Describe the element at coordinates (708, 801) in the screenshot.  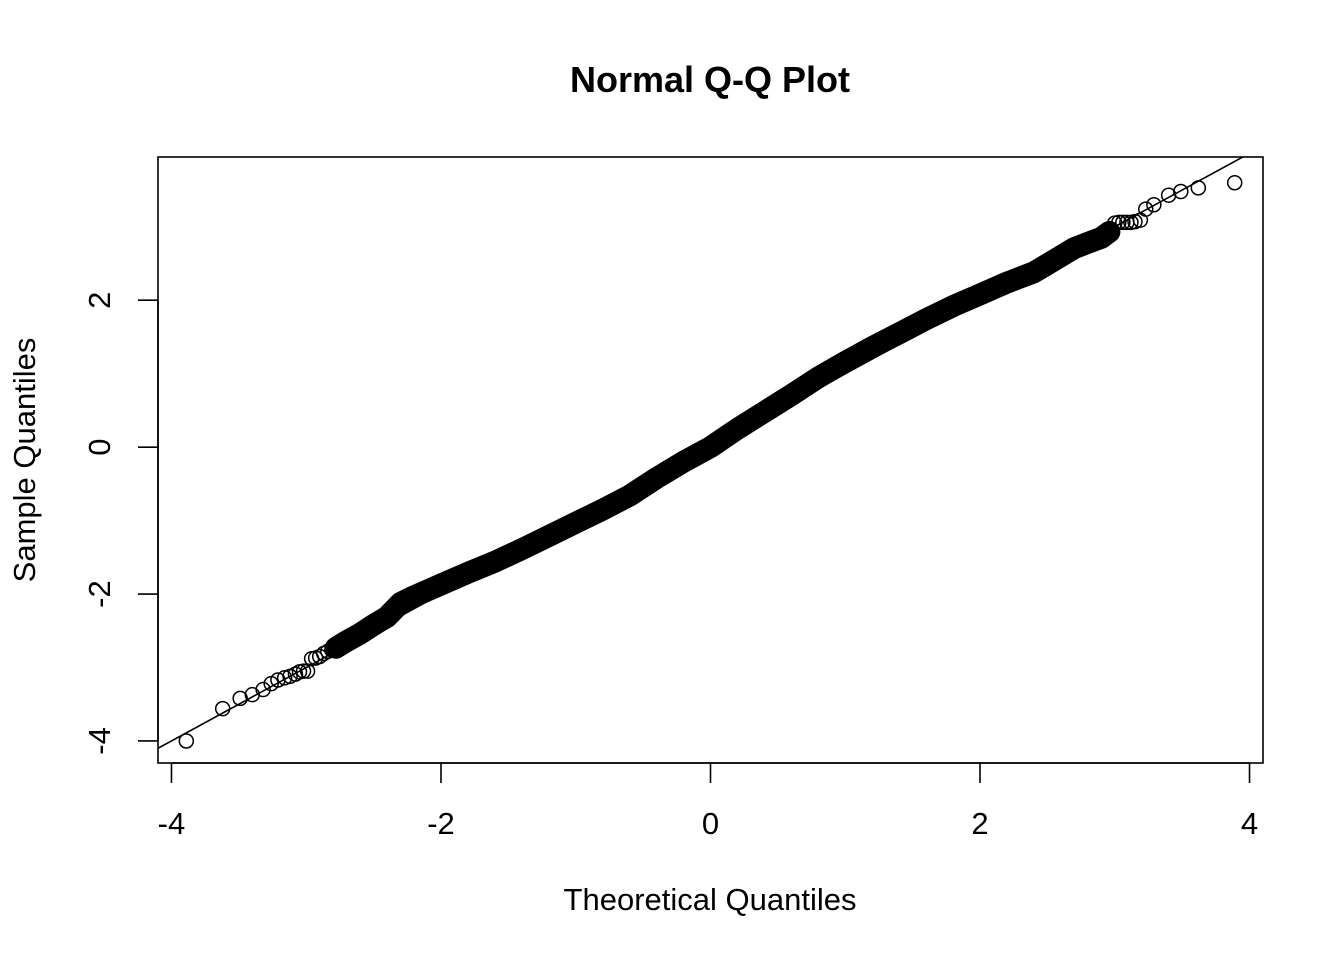
I see `x-axis: -4 -2 0 2 4` at that location.